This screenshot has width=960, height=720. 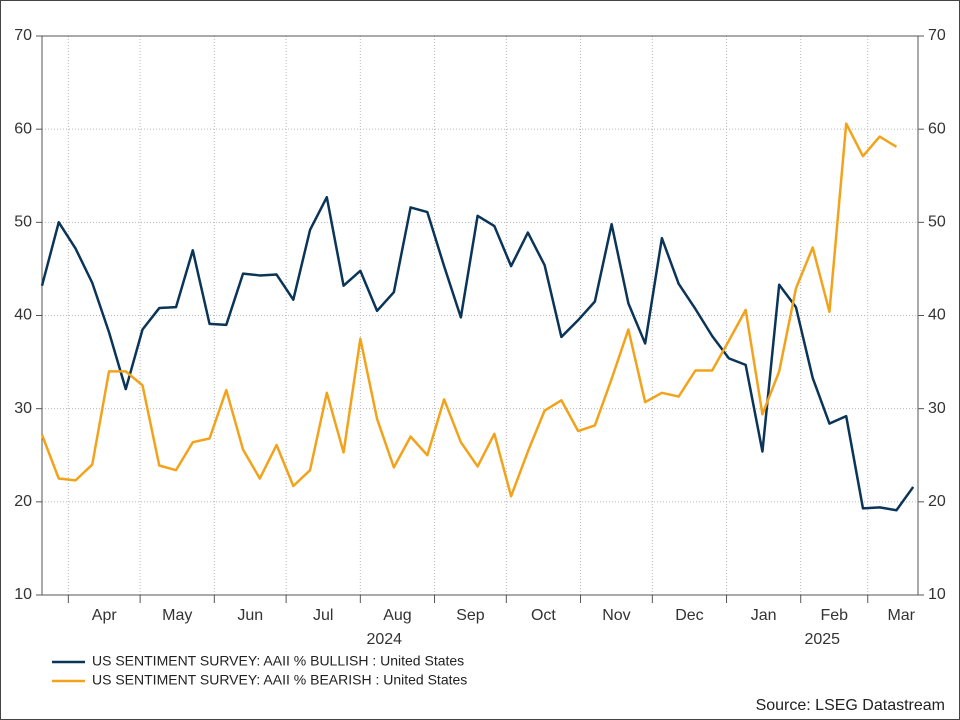 What do you see at coordinates (937, 222) in the screenshot?
I see `y2-tick-label: 50` at bounding box center [937, 222].